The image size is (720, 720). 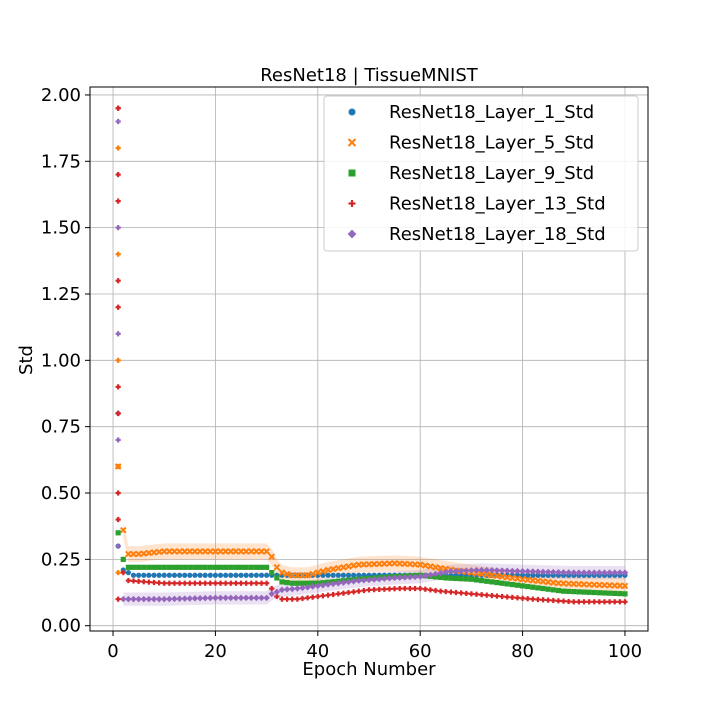 What do you see at coordinates (61, 559) in the screenshot?
I see `y-tick-label: 0.25` at bounding box center [61, 559].